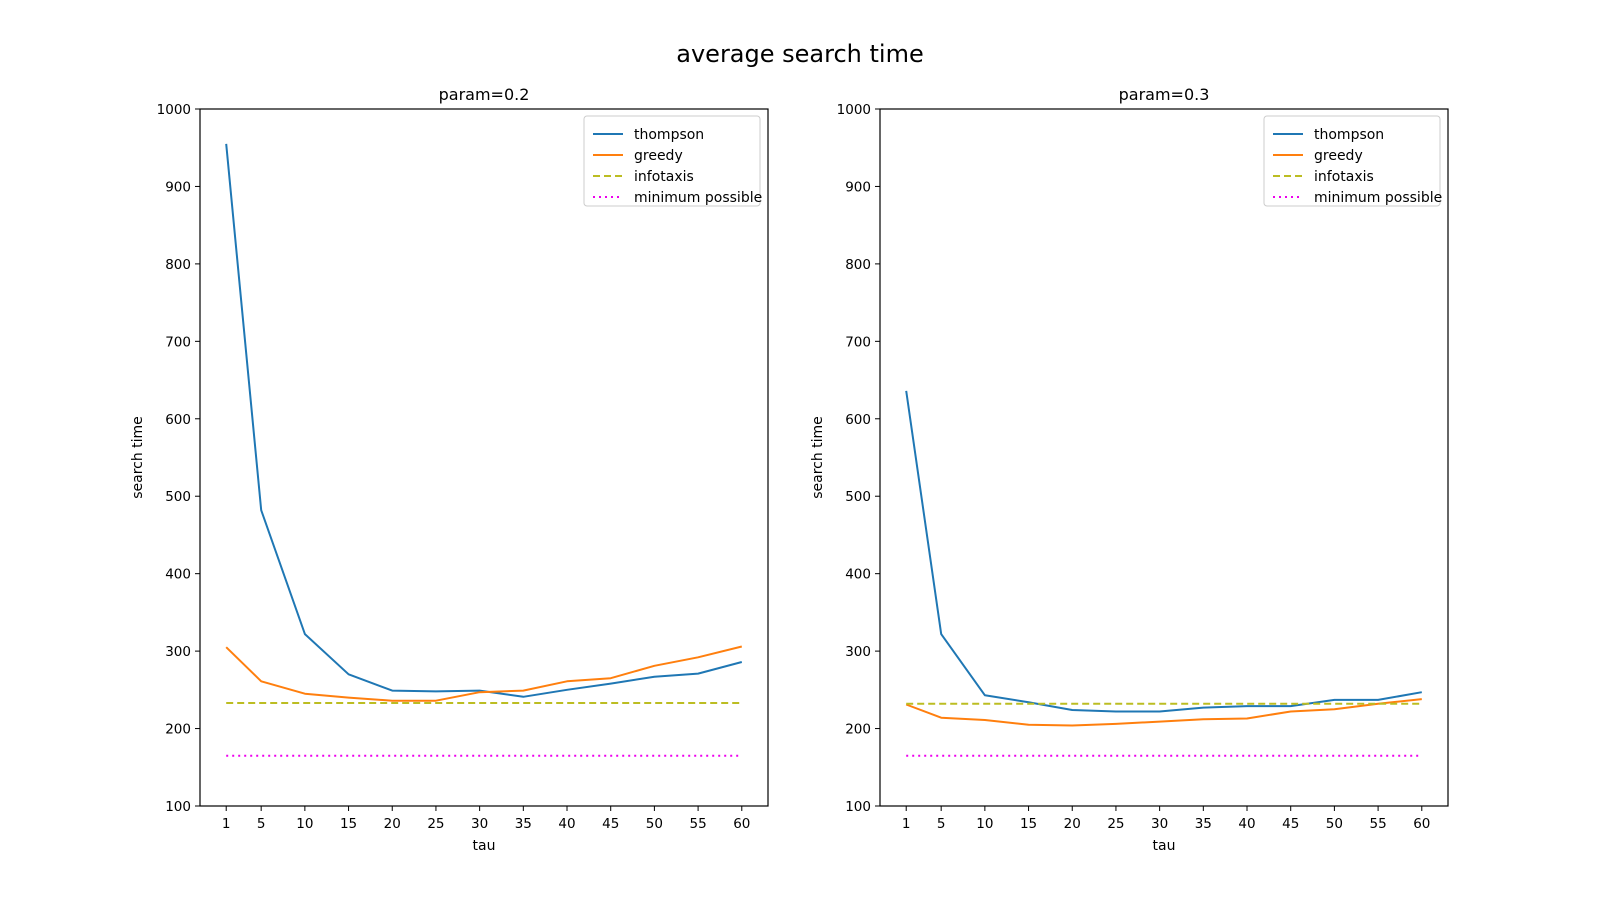 The image size is (1600, 900). Describe the element at coordinates (484, 94) in the screenshot. I see `subplot-title: param=0.2` at that location.